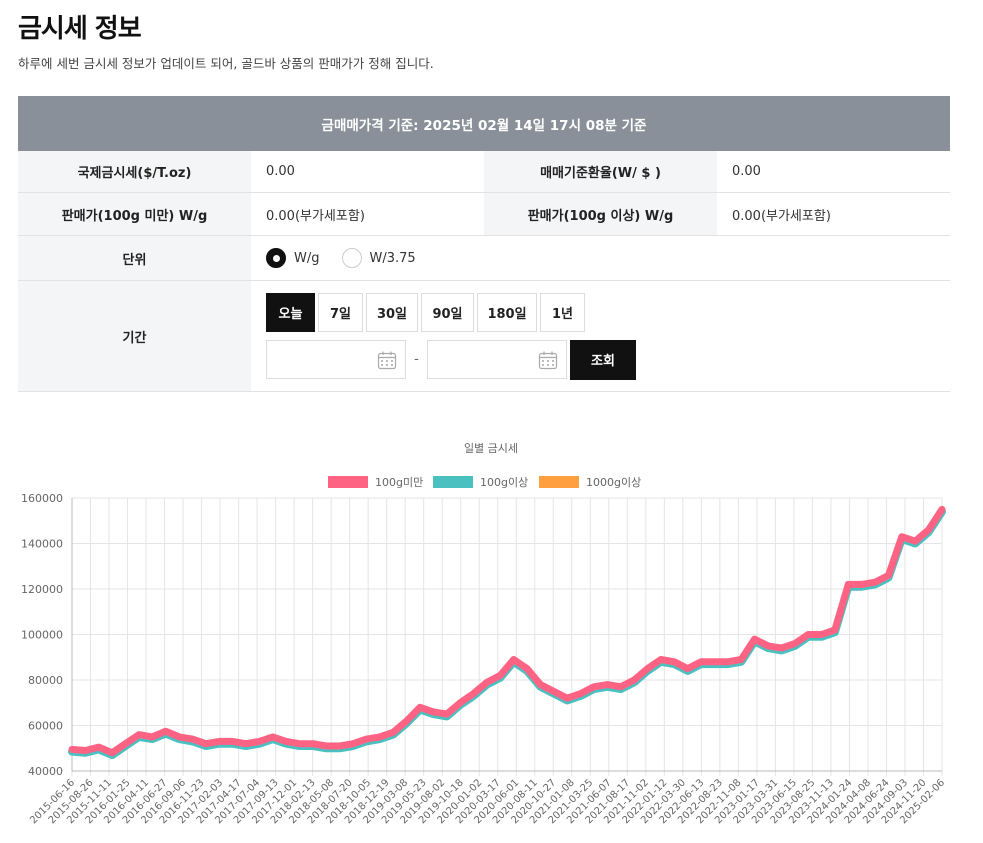 This screenshot has width=983, height=843. I want to click on period-1y-button: 1년, so click(562, 312).